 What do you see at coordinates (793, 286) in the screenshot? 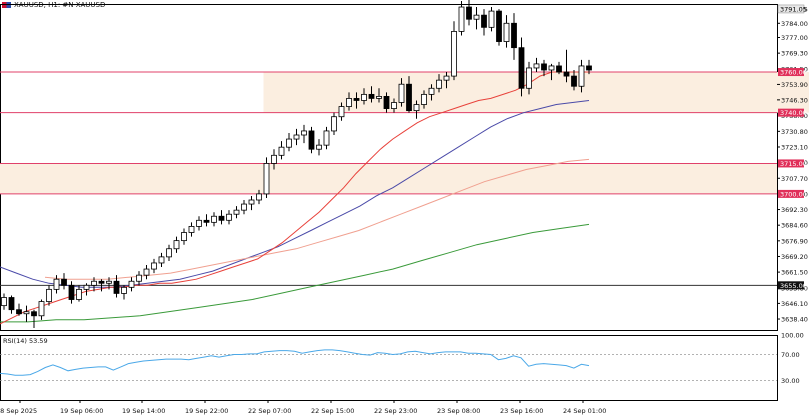
I see `level-tag-label: 3655.00` at bounding box center [793, 286].